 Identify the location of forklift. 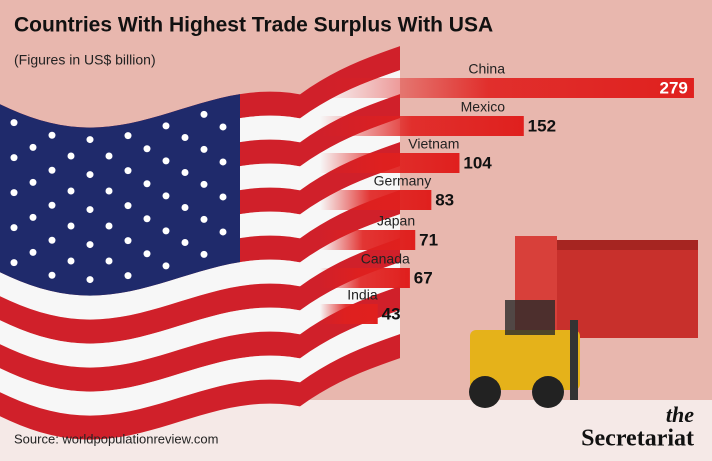
(583, 322).